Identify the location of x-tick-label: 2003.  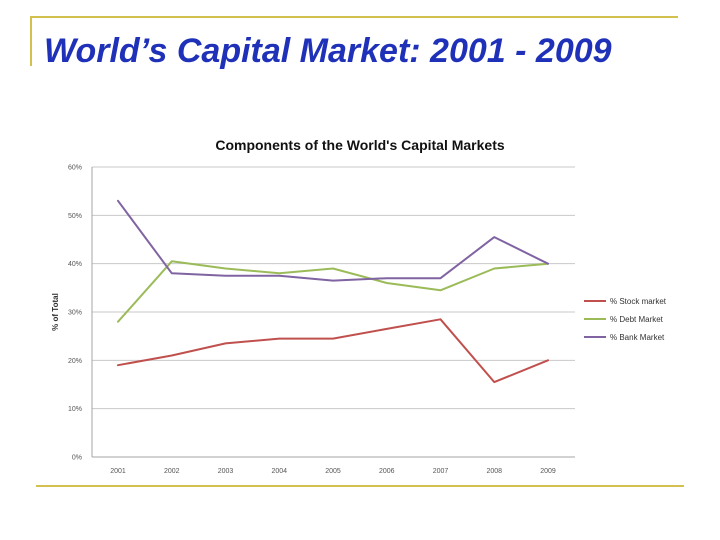
(226, 471).